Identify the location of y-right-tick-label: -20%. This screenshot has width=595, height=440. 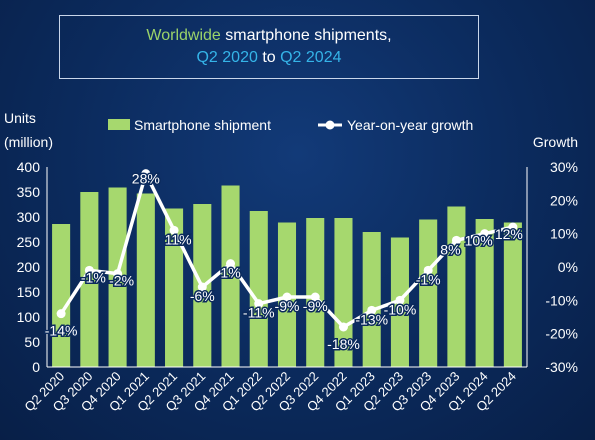
(561, 334).